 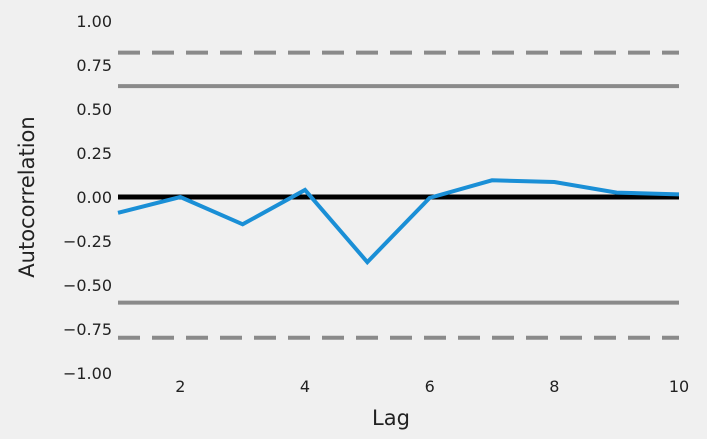 I want to click on x-tick-label: 2, so click(x=180, y=386).